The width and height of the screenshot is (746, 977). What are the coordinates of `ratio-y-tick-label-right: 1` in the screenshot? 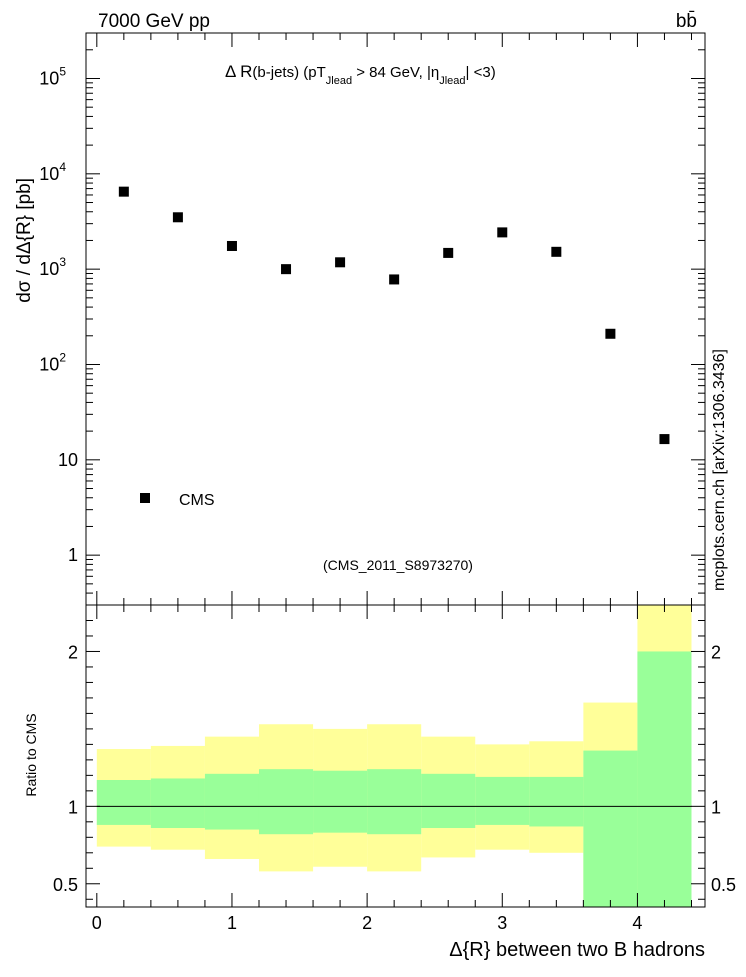 It's located at (716, 807).